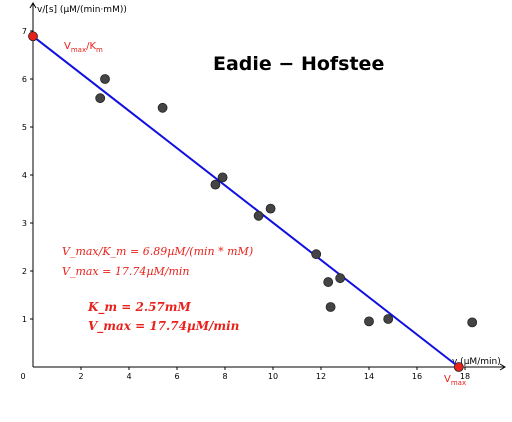  I want to click on x-tick-label: 14, so click(369, 376).